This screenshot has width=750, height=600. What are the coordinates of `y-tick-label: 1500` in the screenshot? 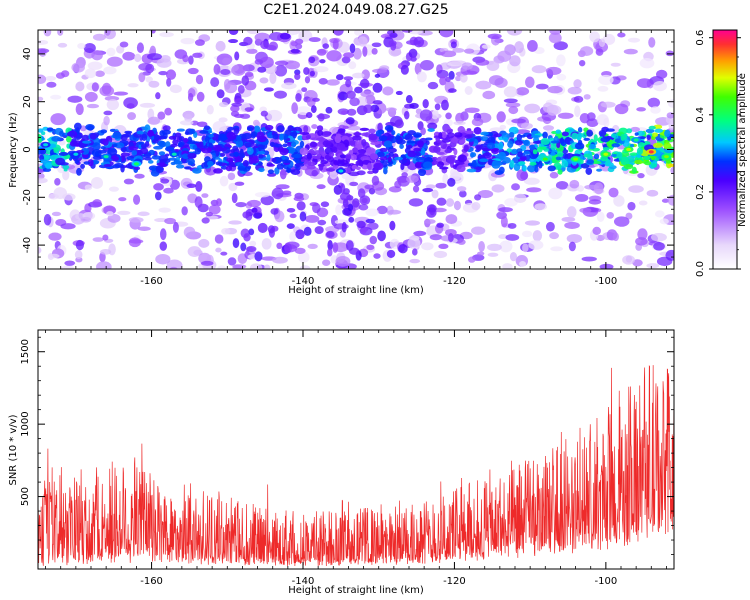 It's located at (25, 351).